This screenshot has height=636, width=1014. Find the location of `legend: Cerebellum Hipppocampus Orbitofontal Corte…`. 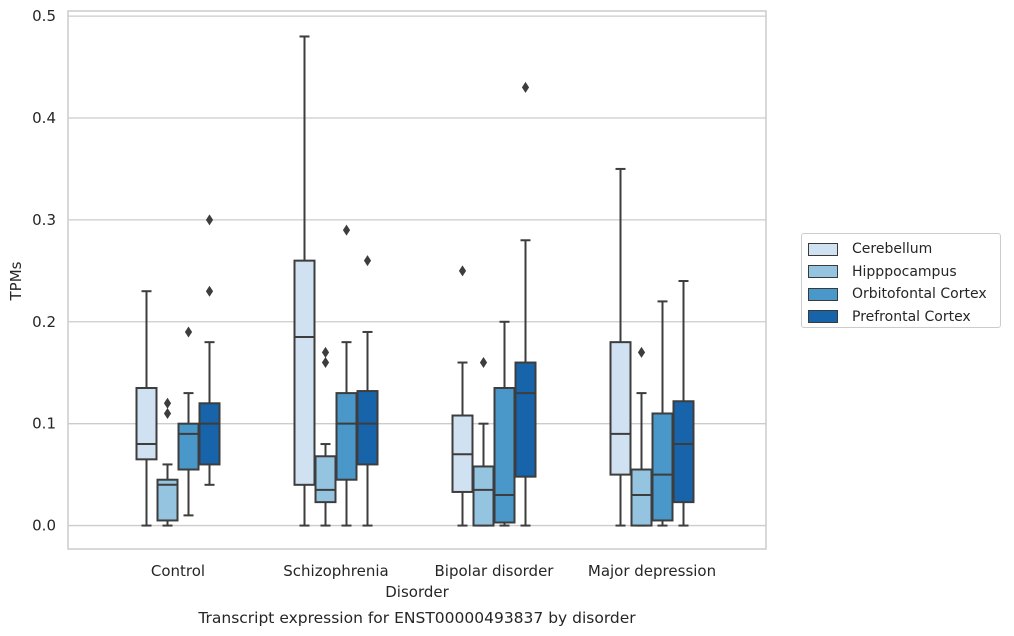

legend: Cerebellum Hipppocampus Orbitofontal Corte… is located at coordinates (901, 280).